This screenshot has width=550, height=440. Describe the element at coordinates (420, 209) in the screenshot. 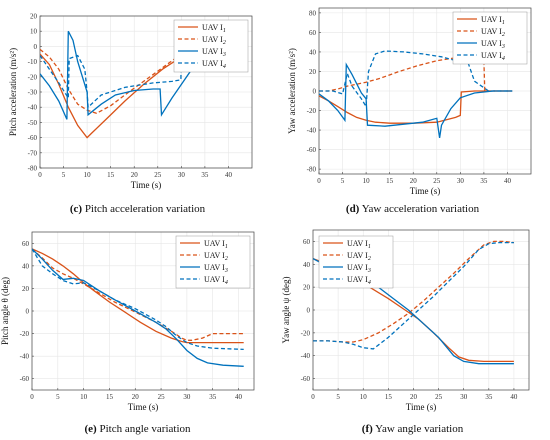

I see `caption-d-text: Yaw acceleration variation` at that location.